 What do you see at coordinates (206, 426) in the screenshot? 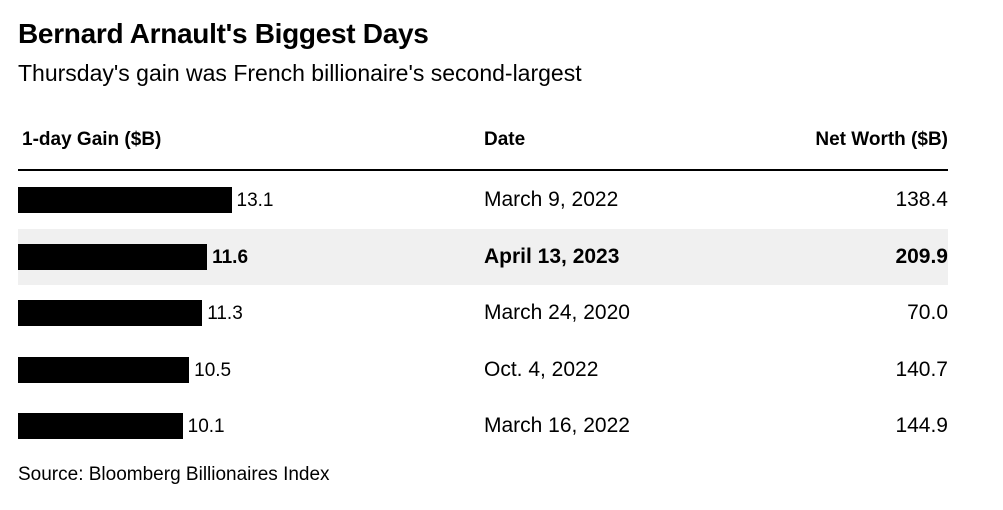
I see `gain-value-label: 10.1` at bounding box center [206, 426].